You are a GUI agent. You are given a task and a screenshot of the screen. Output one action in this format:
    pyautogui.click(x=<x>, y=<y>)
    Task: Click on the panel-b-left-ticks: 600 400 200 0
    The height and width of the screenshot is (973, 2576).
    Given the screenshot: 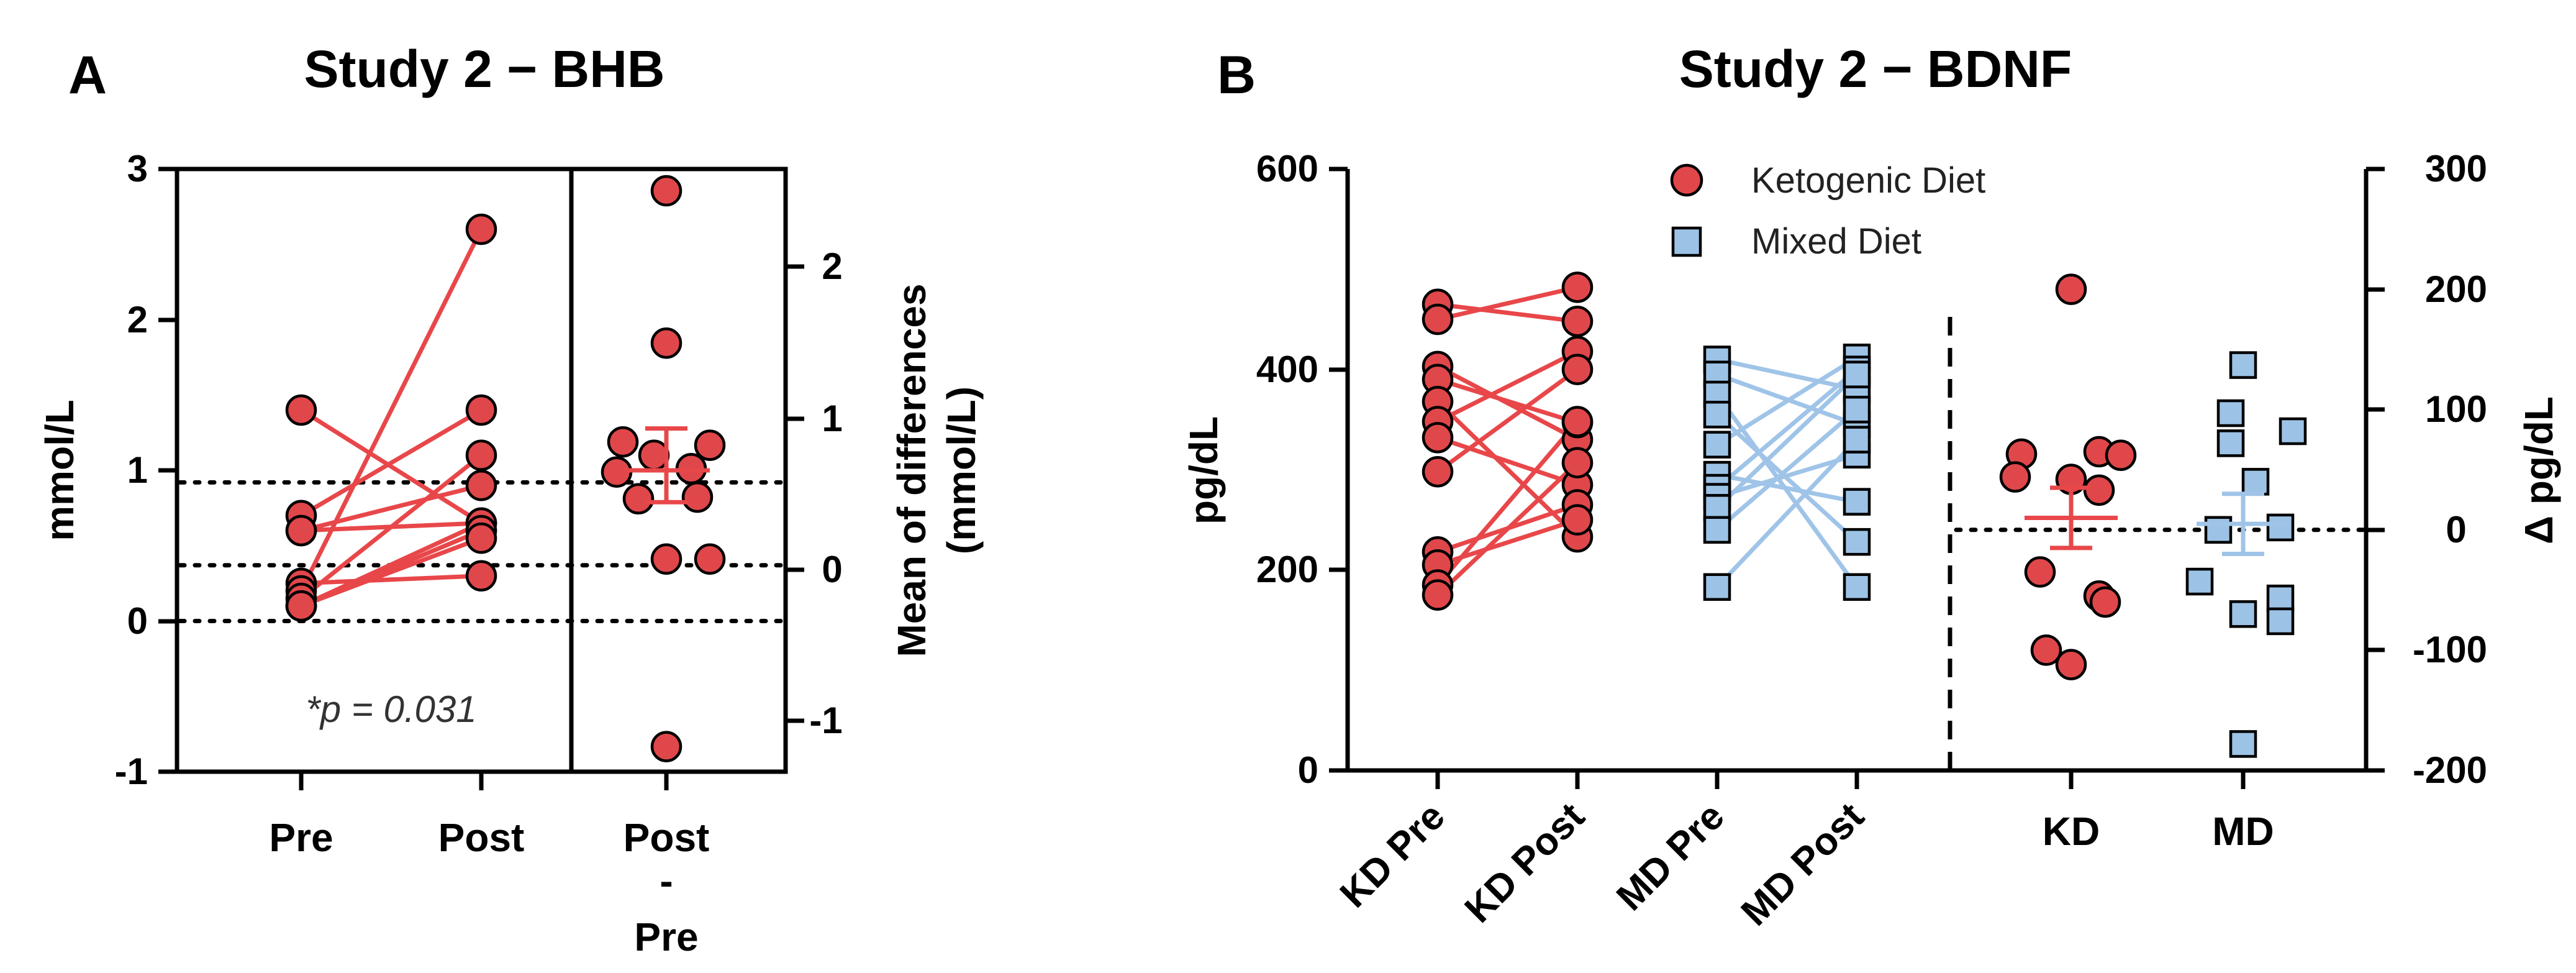 What is the action you would take?
    pyautogui.click(x=1302, y=470)
    